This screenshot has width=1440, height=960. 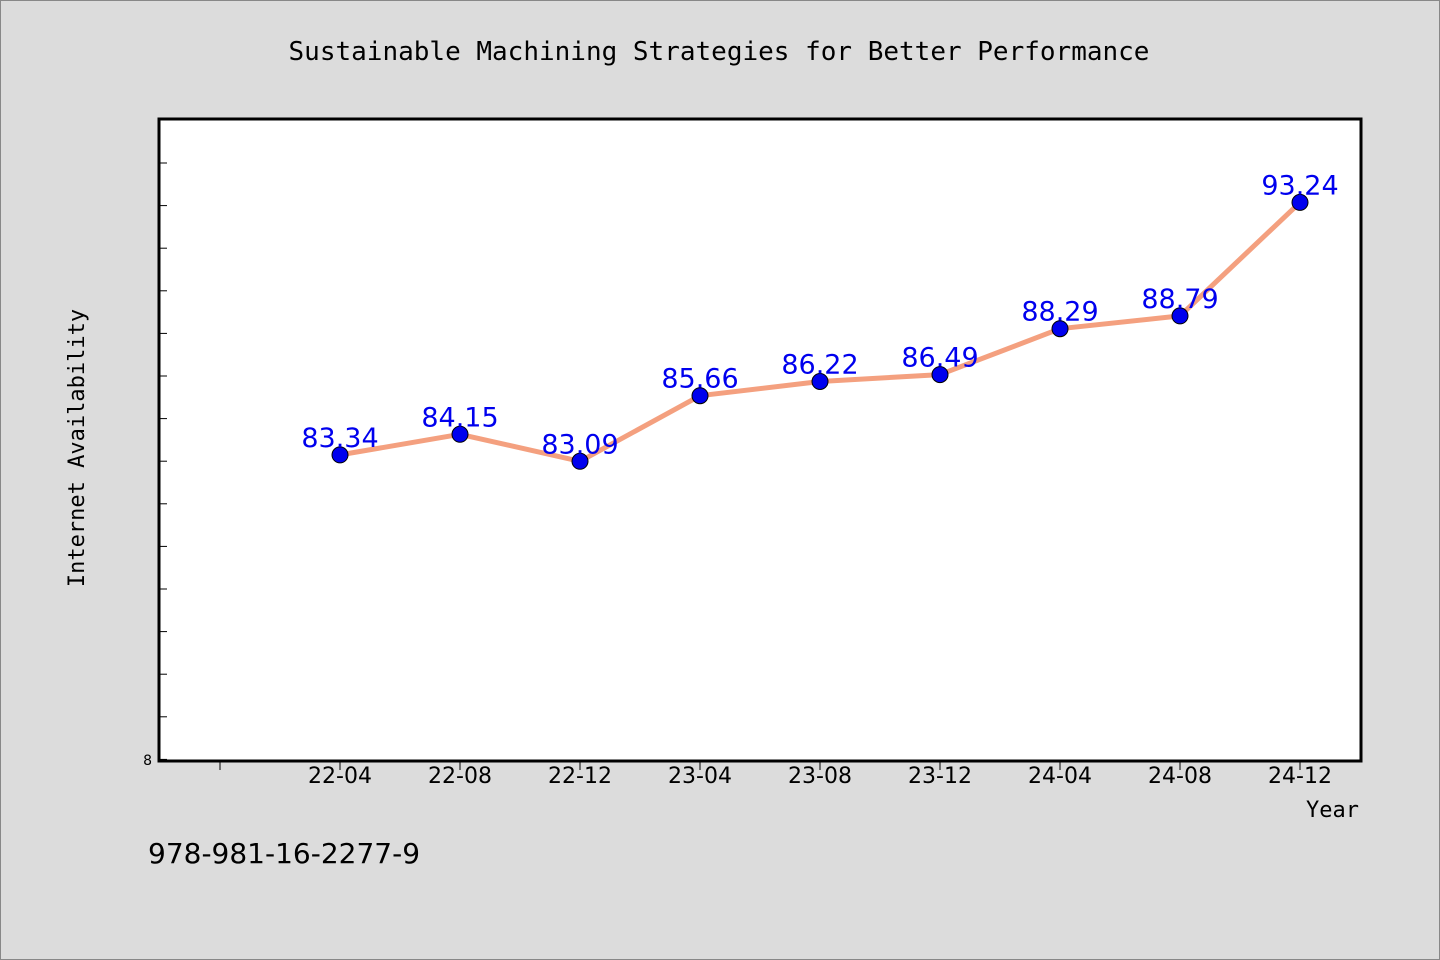 I want to click on x-tick-label: 24-12, so click(x=1300, y=776).